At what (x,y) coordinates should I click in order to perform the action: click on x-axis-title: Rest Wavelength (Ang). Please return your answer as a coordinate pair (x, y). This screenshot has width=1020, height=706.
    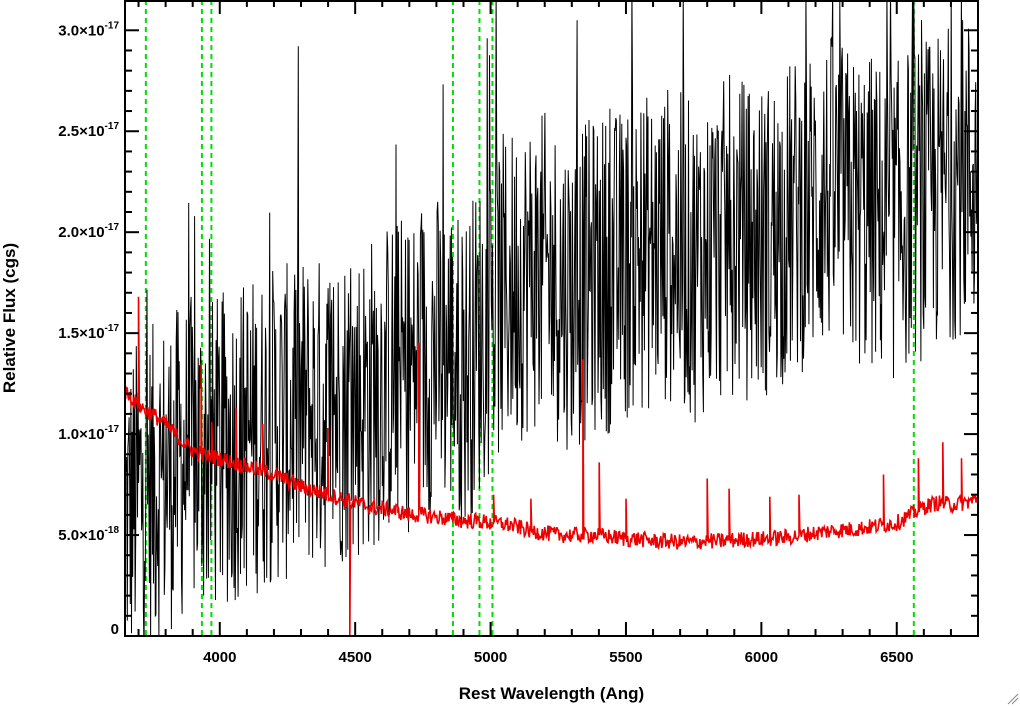
    Looking at the image, I should click on (551, 693).